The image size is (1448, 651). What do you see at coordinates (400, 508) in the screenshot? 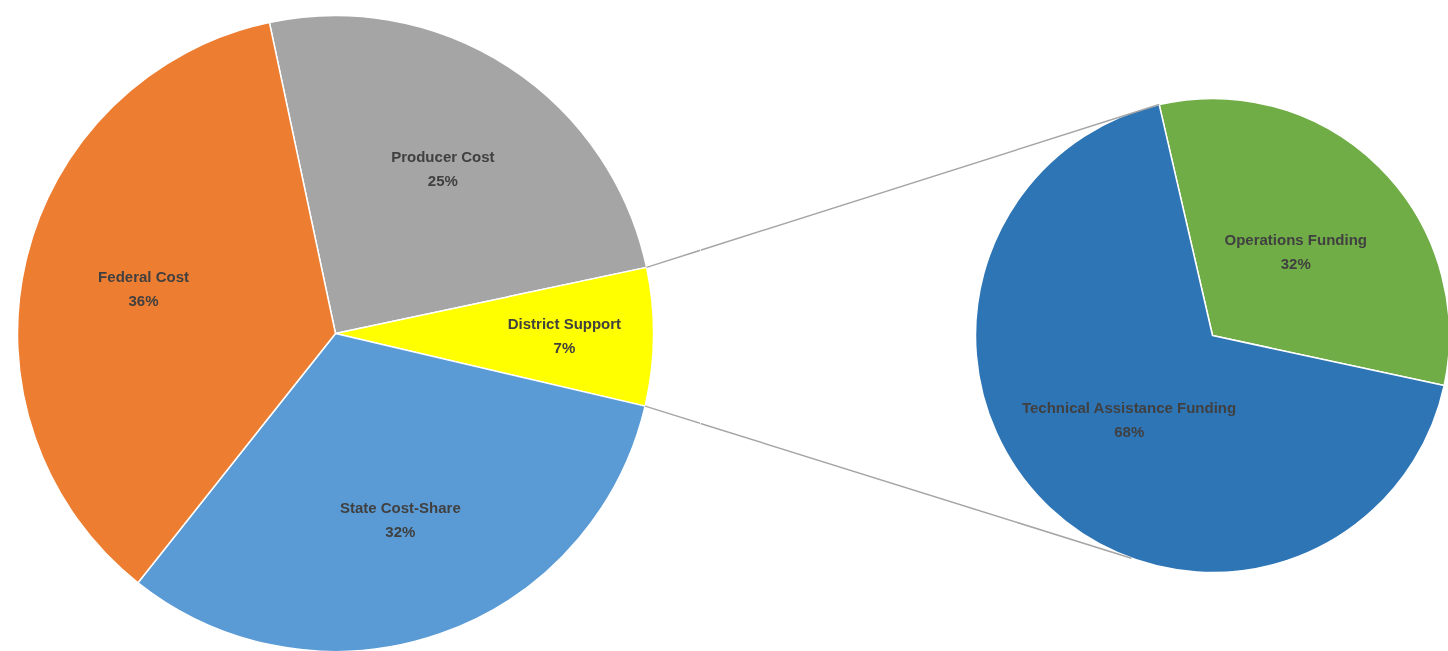
I see `slice-label: State Cost-Share` at bounding box center [400, 508].